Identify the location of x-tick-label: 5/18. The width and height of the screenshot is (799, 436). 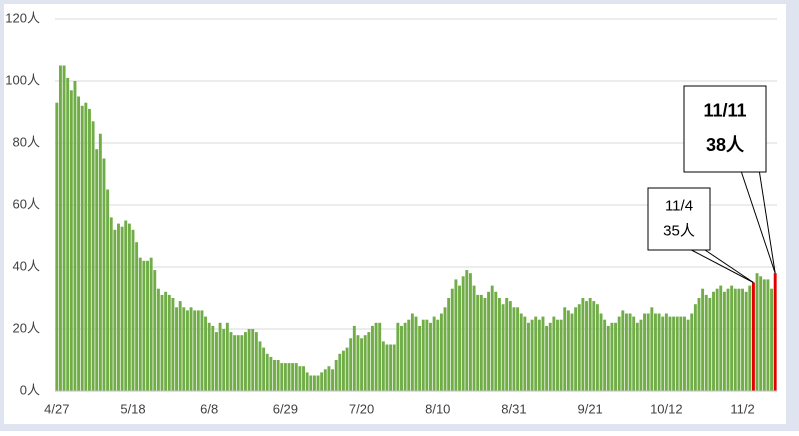
(132, 408).